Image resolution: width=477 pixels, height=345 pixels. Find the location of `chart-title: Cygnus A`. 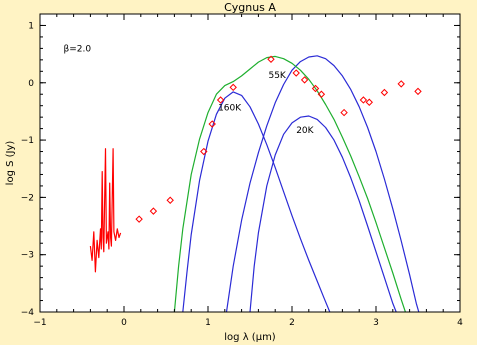

chart-title: Cygnus A is located at coordinates (250, 7).